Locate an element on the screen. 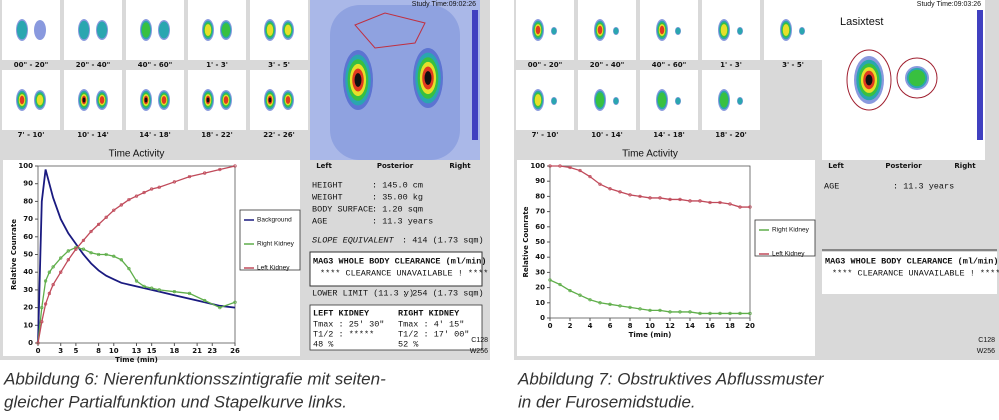 The width and height of the screenshot is (999, 420). legend-box is located at coordinates (785, 238).